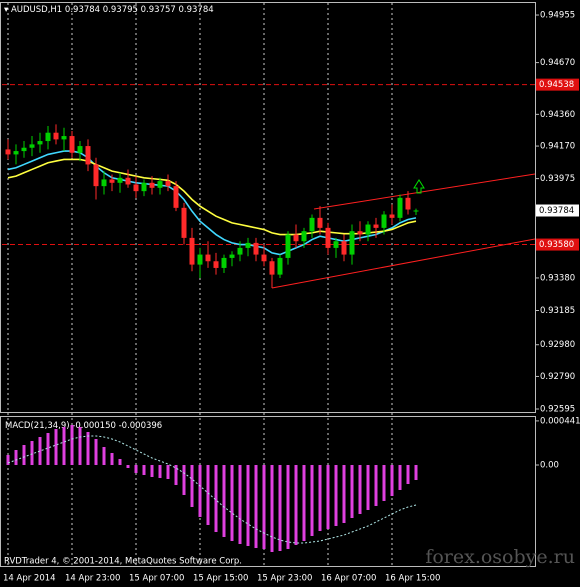 The image size is (580, 587). I want to click on level-label: 0.93580, so click(556, 245).